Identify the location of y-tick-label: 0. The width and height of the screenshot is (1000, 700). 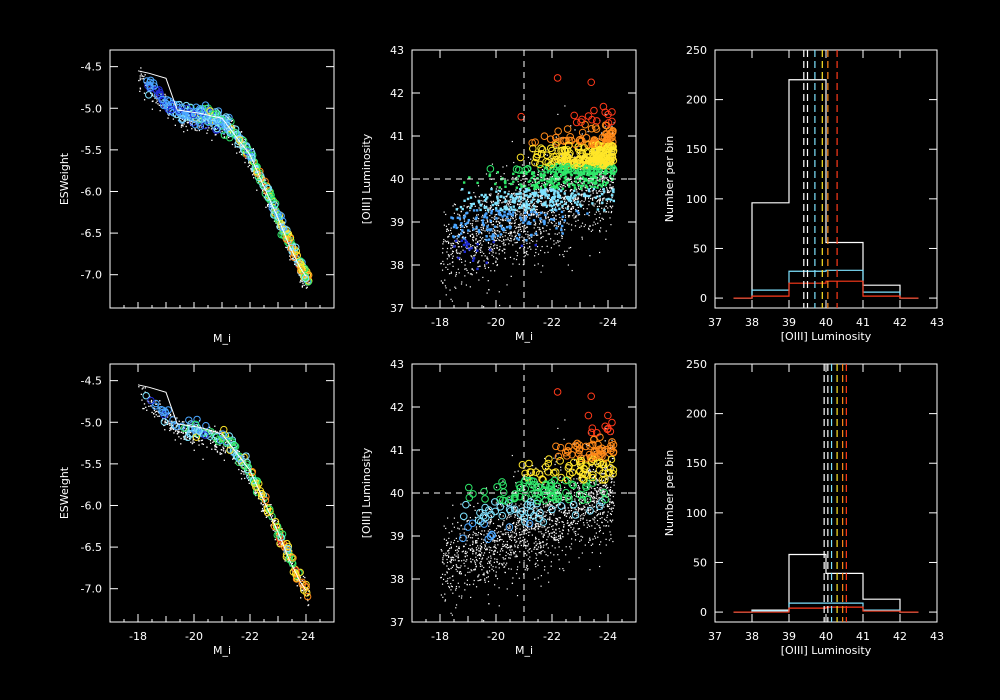
(703, 298).